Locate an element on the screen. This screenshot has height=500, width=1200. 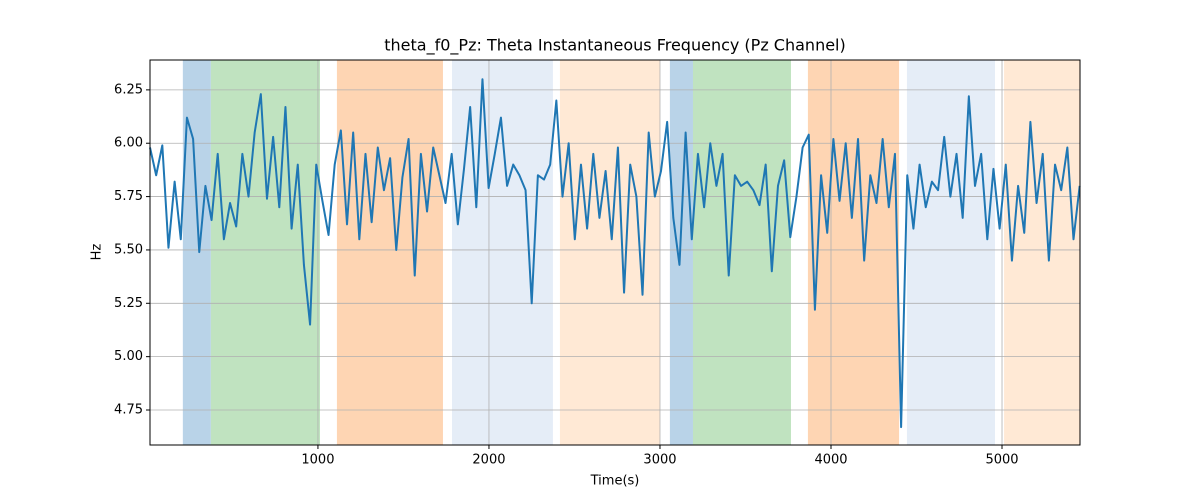
x-tick-label: 4000 is located at coordinates (830, 460).